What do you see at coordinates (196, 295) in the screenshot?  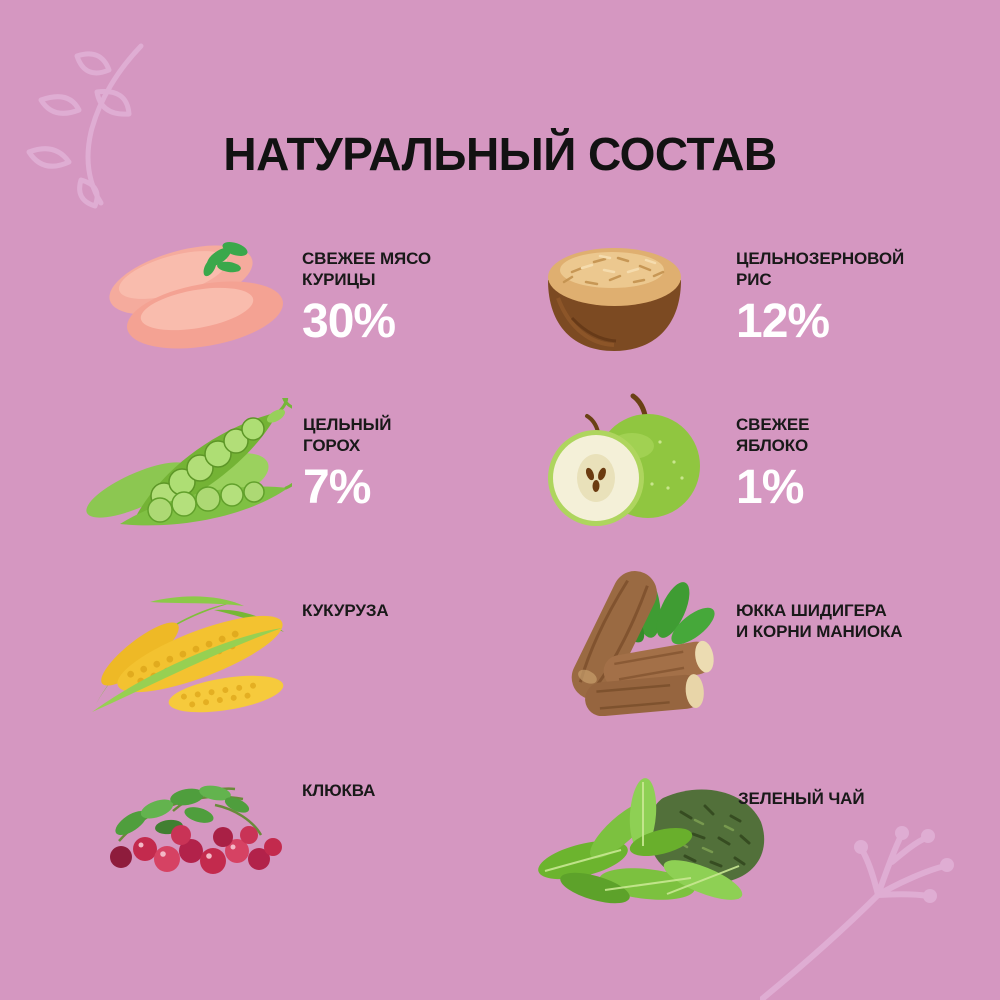 I see `chicken-fillets-image` at bounding box center [196, 295].